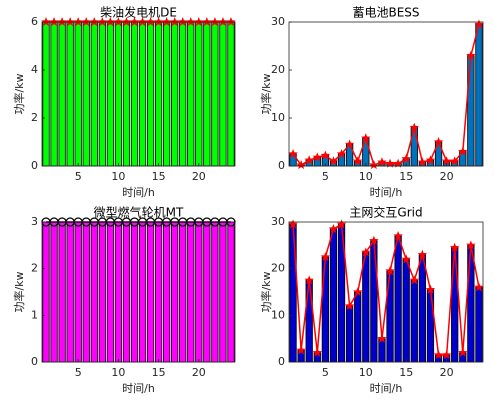 Image resolution: width=494 pixels, height=405 pixels. I want to click on axes-background, so click(138, 292).